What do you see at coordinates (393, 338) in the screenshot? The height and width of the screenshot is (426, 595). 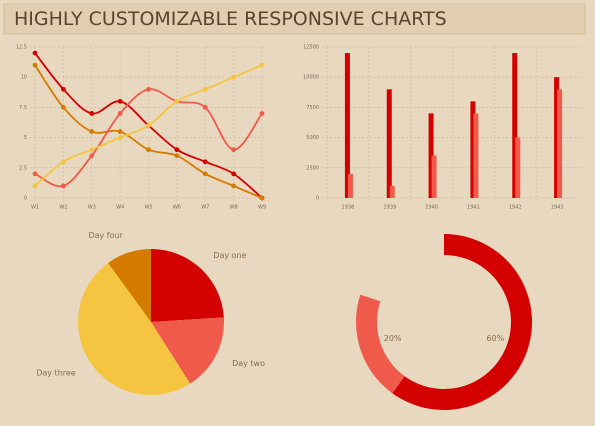 I see `value-label: 20%` at bounding box center [393, 338].